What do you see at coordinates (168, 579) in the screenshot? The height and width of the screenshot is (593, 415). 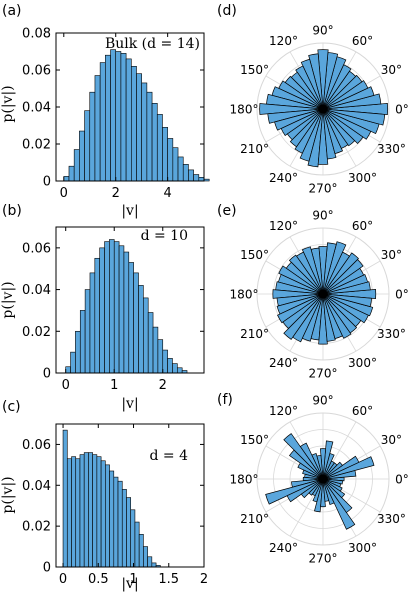 I see `x-tick-label: 1.5` at bounding box center [168, 579].